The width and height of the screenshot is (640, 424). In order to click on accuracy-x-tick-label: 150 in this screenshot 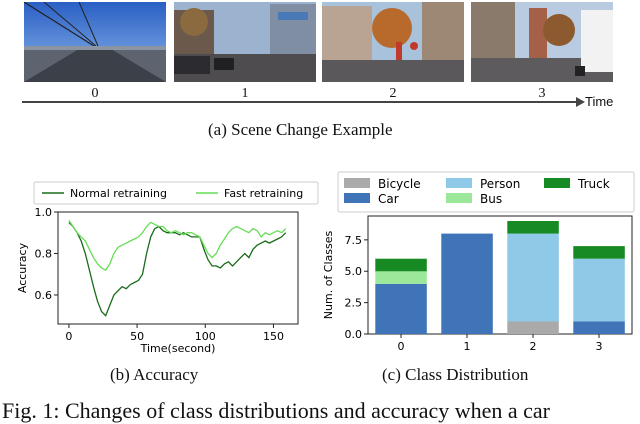, I will do `click(273, 336)`.